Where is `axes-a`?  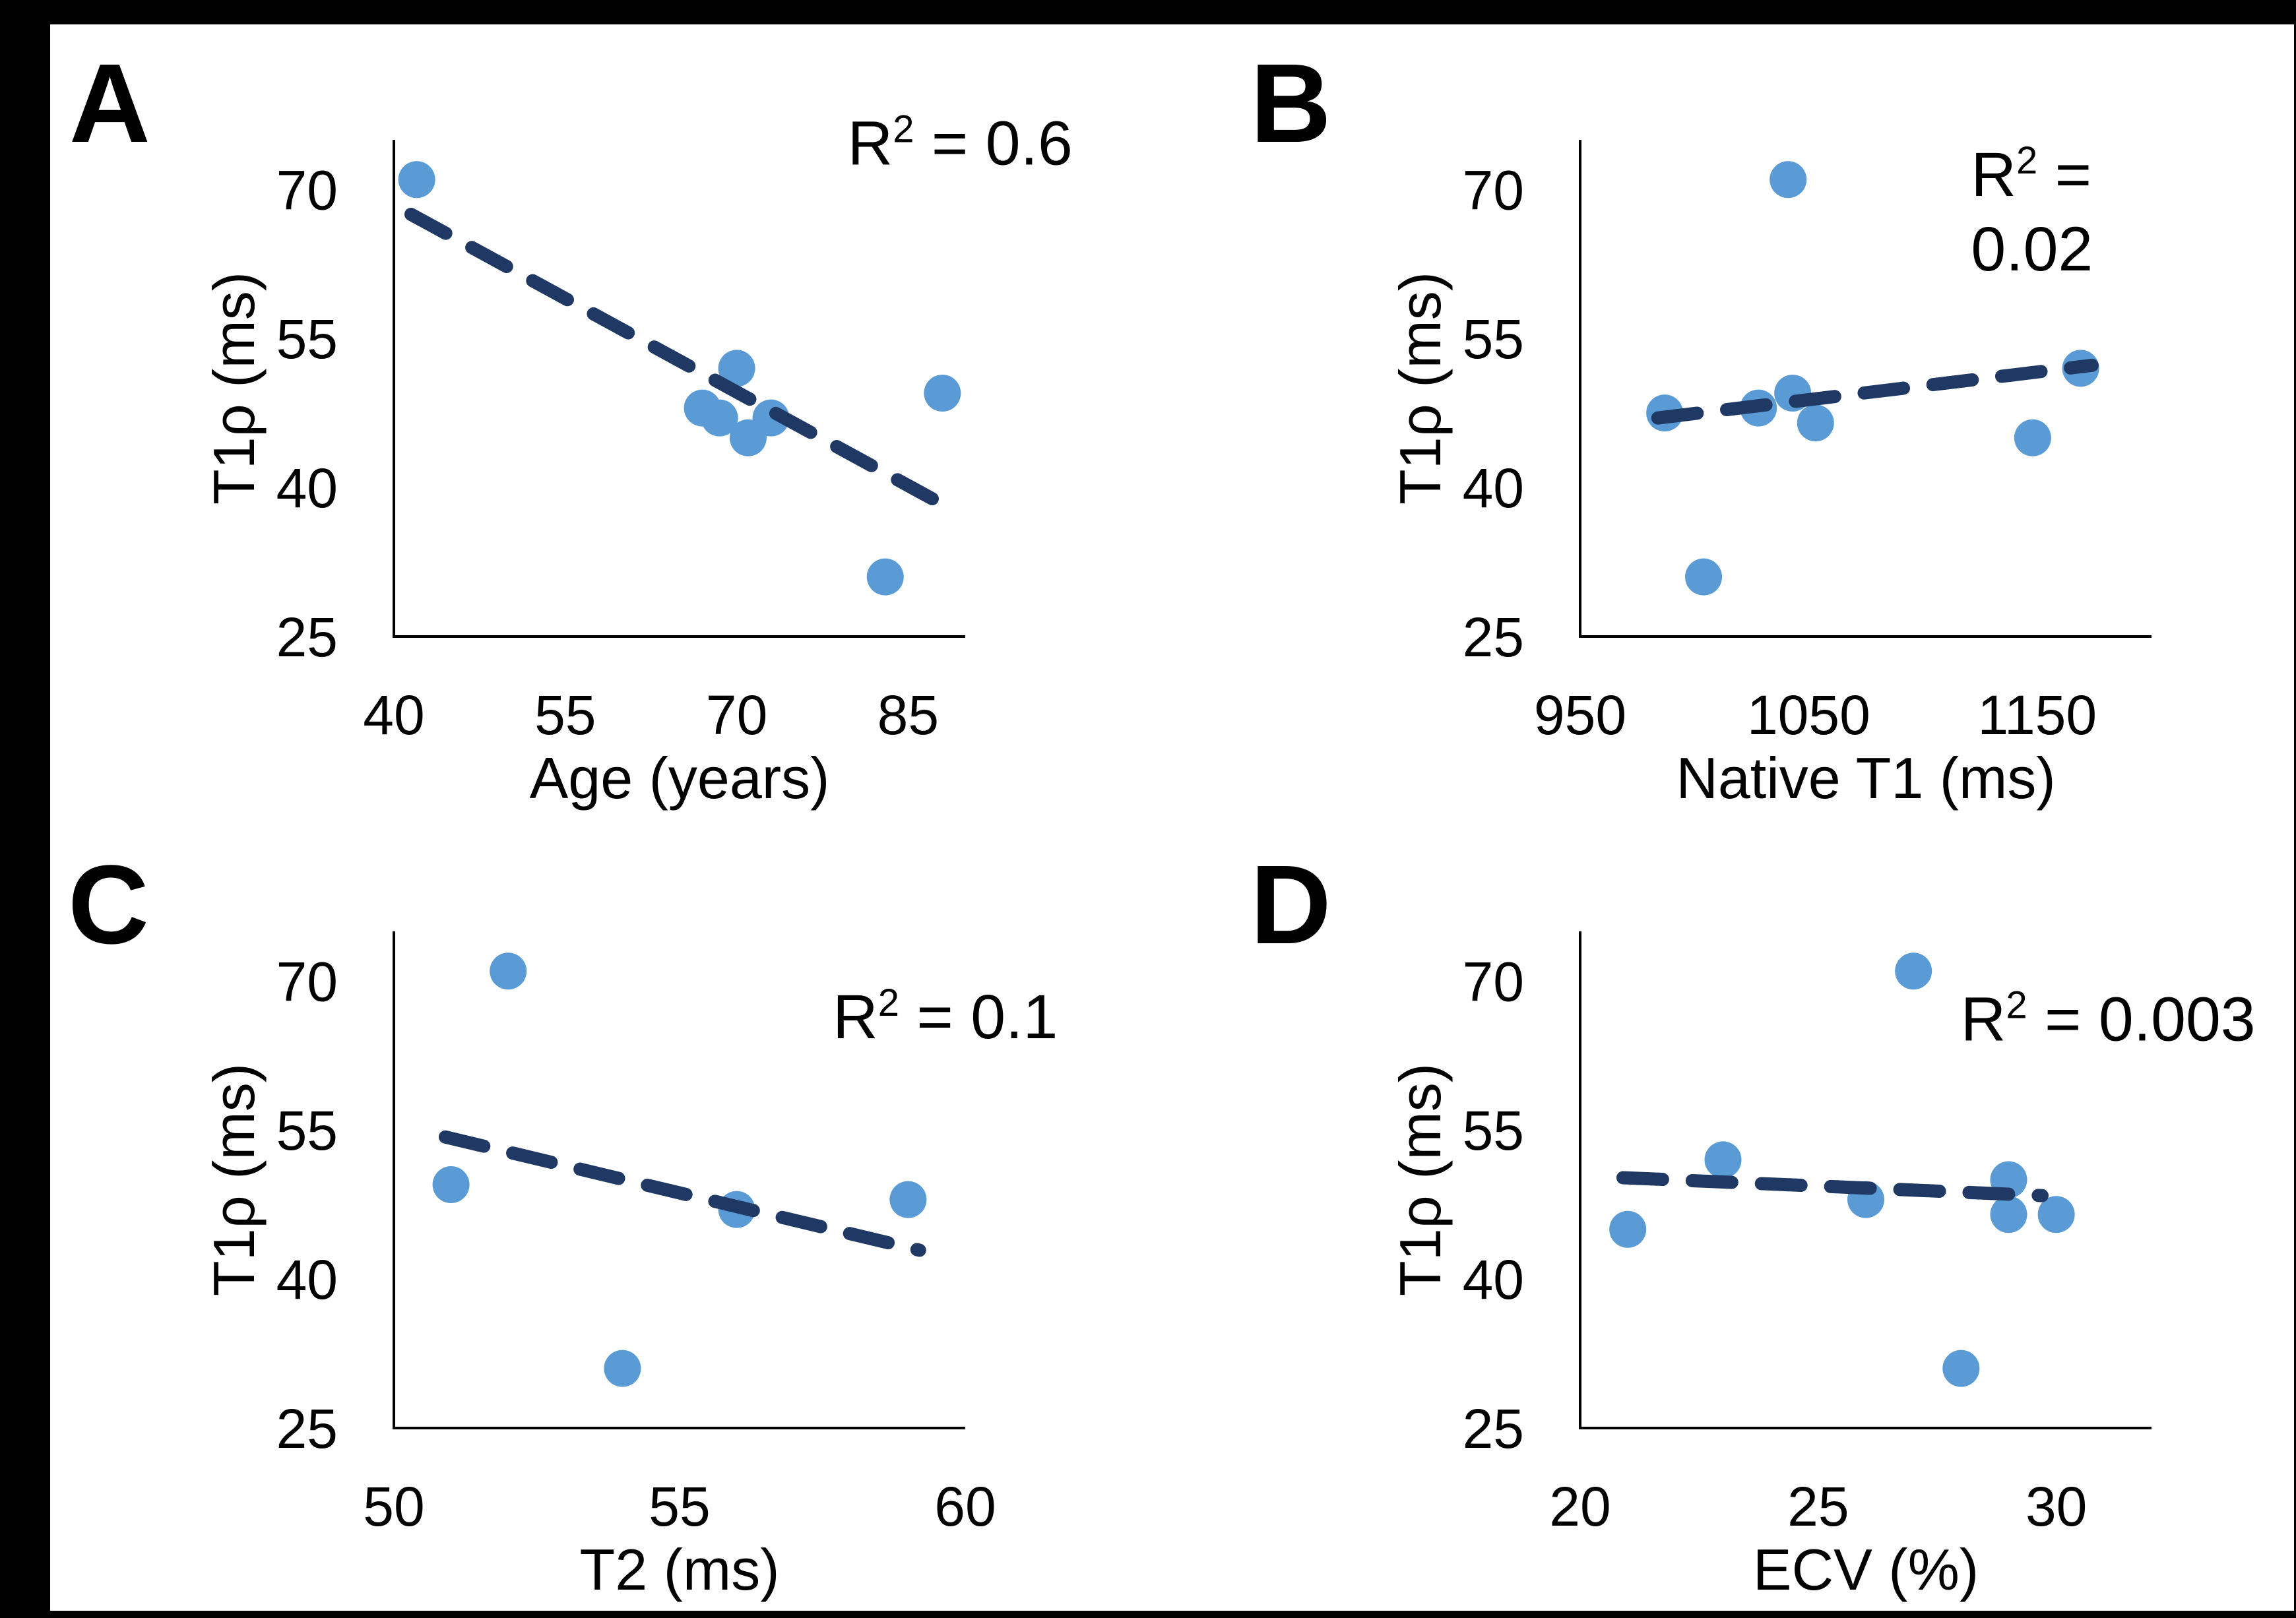
axes-a is located at coordinates (679, 389).